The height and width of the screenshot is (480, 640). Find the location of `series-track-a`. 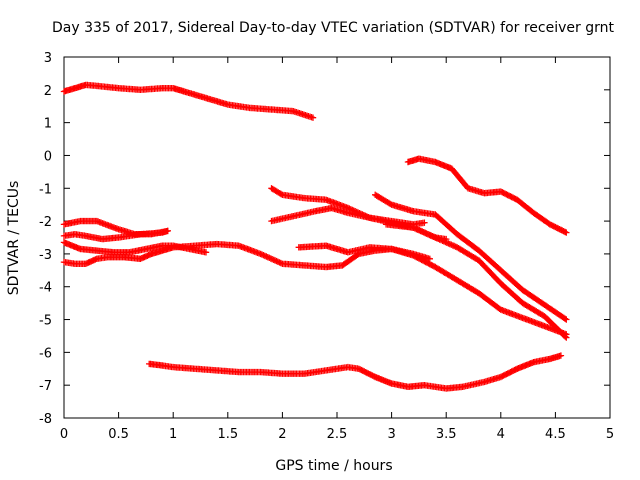

series-track-a is located at coordinates (188, 101).